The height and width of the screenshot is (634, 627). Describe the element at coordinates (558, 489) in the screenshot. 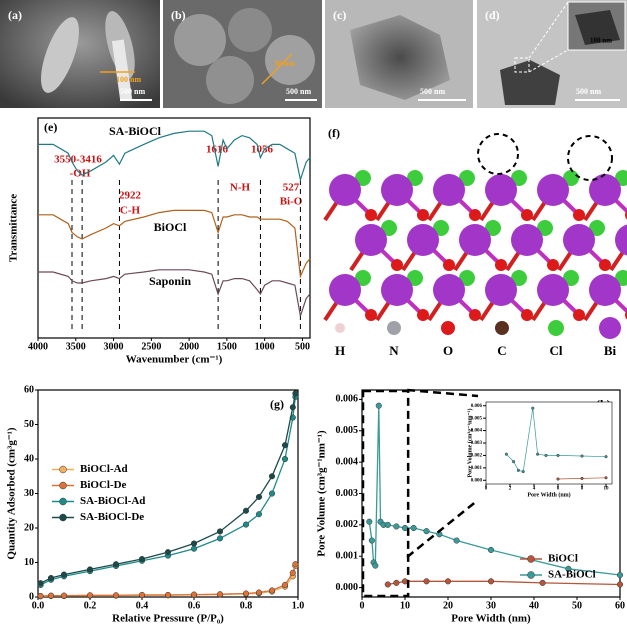

I see `x-tick-label: 6` at that location.